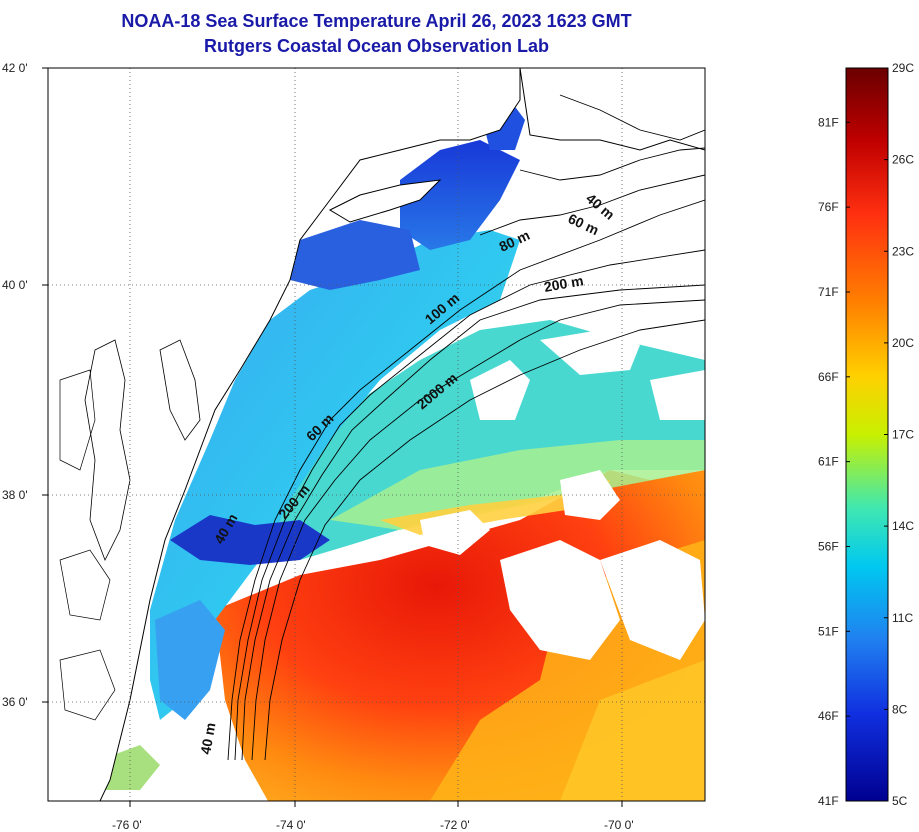 This screenshot has width=919, height=832. Describe the element at coordinates (903, 160) in the screenshot. I see `colorbar-celsius-label: 26C` at that location.